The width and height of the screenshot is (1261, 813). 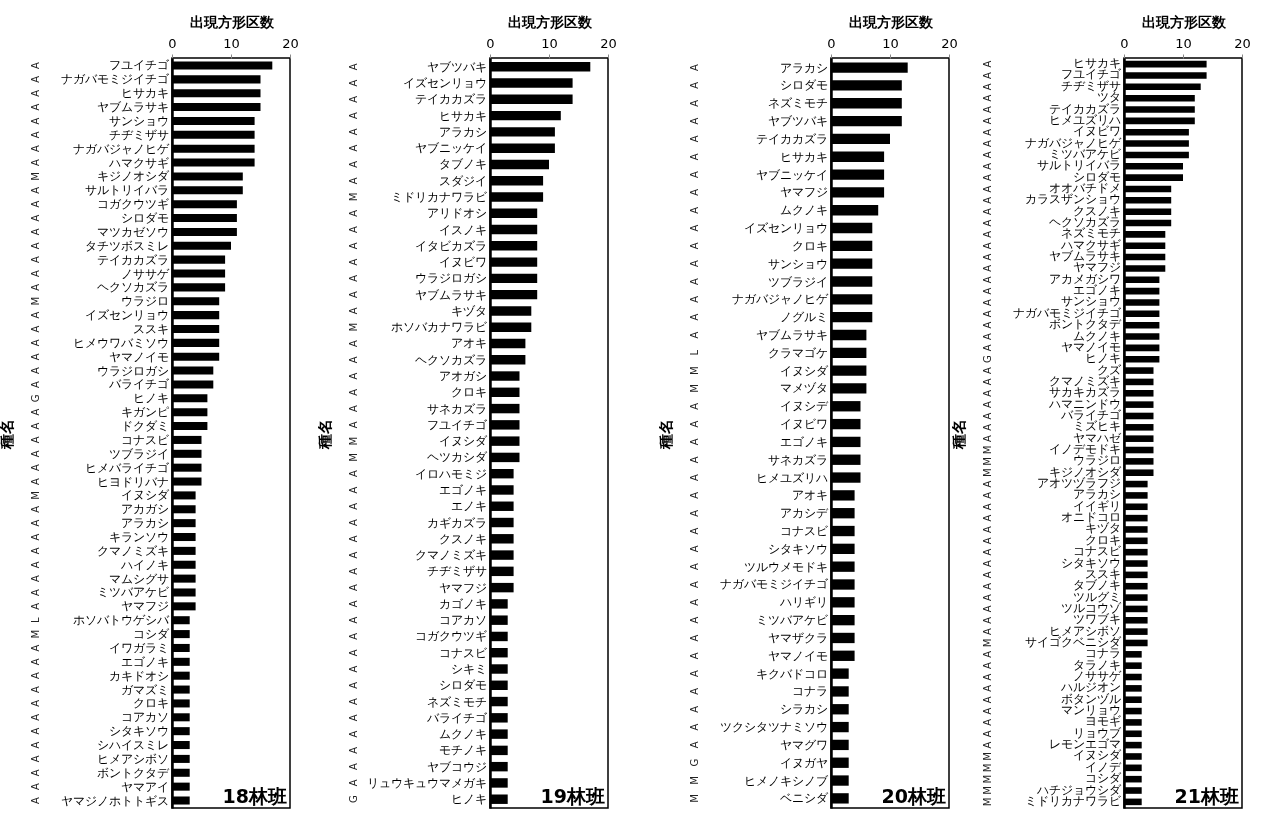 I want to click on y-tick-label: クマノミズキ, so click(x=450, y=555).